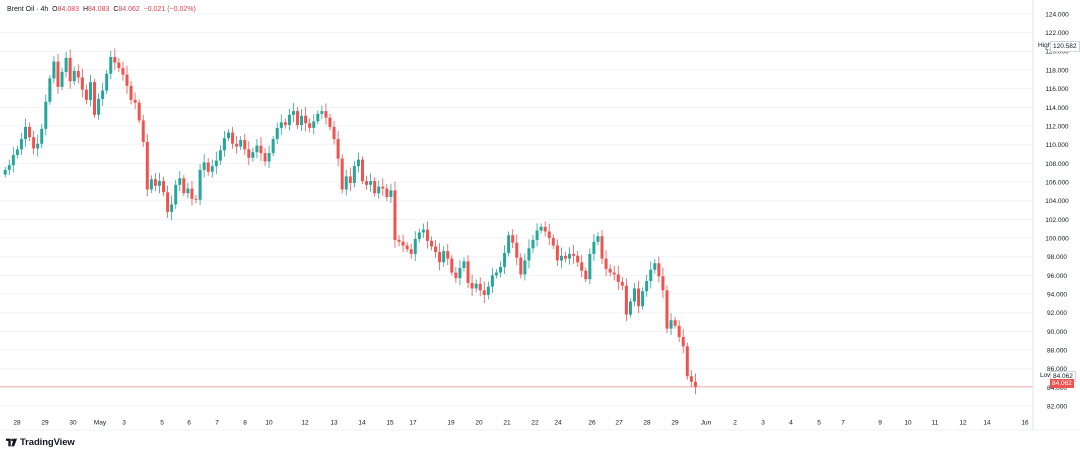 The image size is (1080, 454). I want to click on x-tick-label: 2, so click(735, 423).